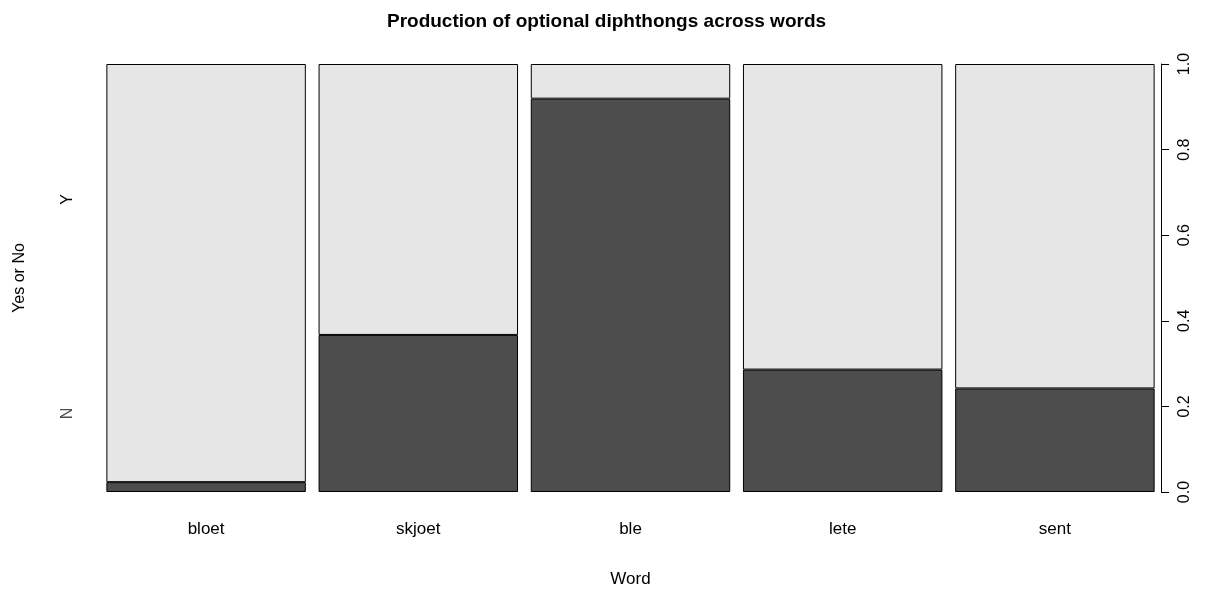 This screenshot has height=592, width=1213. Describe the element at coordinates (1183, 149) in the screenshot. I see `y-tick-label: 0.8` at that location.